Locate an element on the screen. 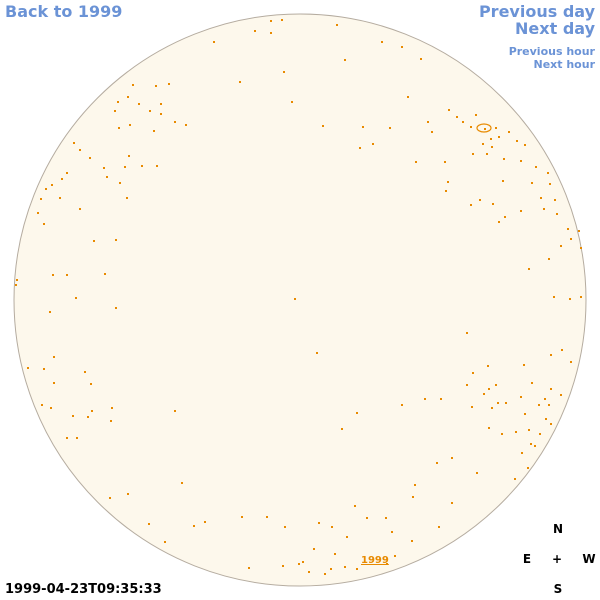 The width and height of the screenshot is (600, 600). previous-day-link: Previous day is located at coordinates (536, 11).